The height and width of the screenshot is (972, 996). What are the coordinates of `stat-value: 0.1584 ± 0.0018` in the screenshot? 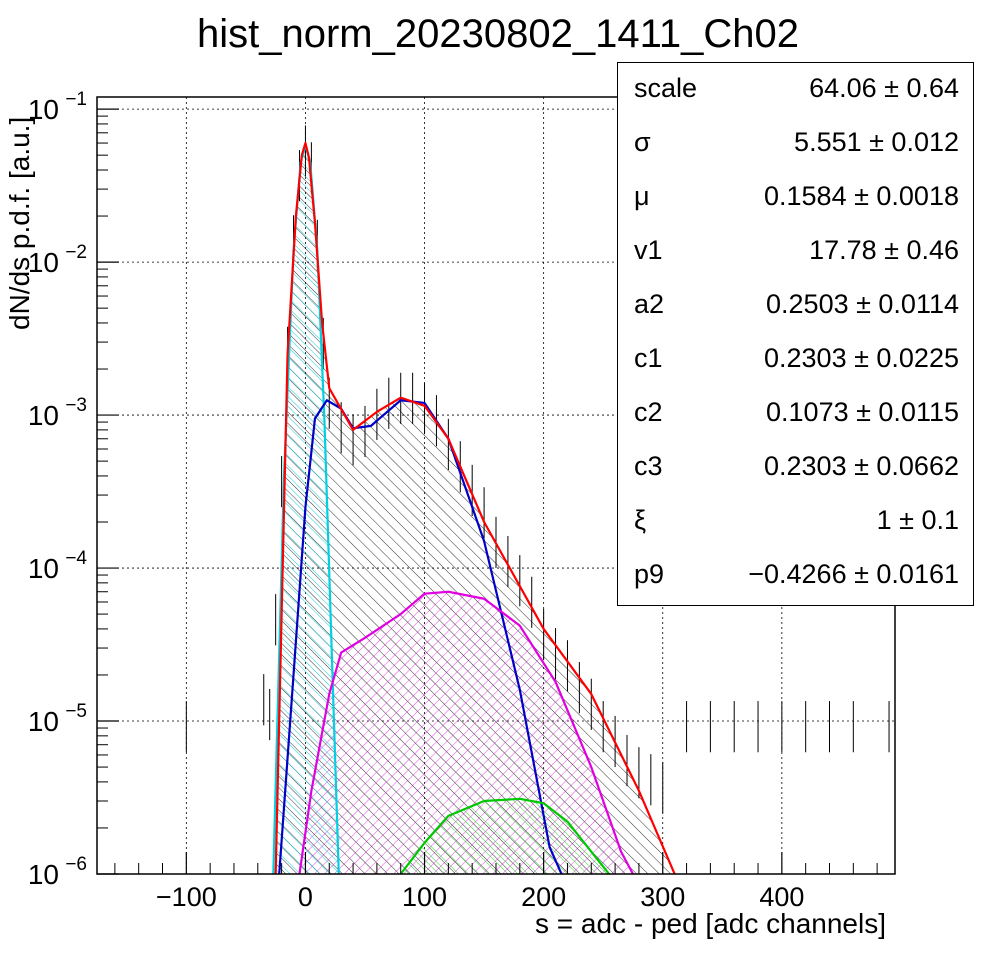 It's located at (861, 196).